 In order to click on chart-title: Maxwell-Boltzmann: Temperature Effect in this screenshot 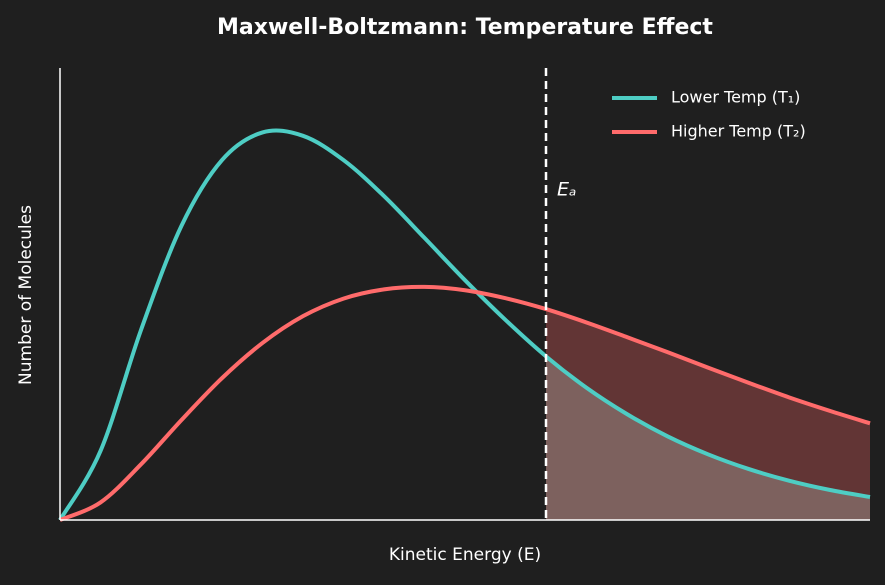, I will do `click(465, 27)`.